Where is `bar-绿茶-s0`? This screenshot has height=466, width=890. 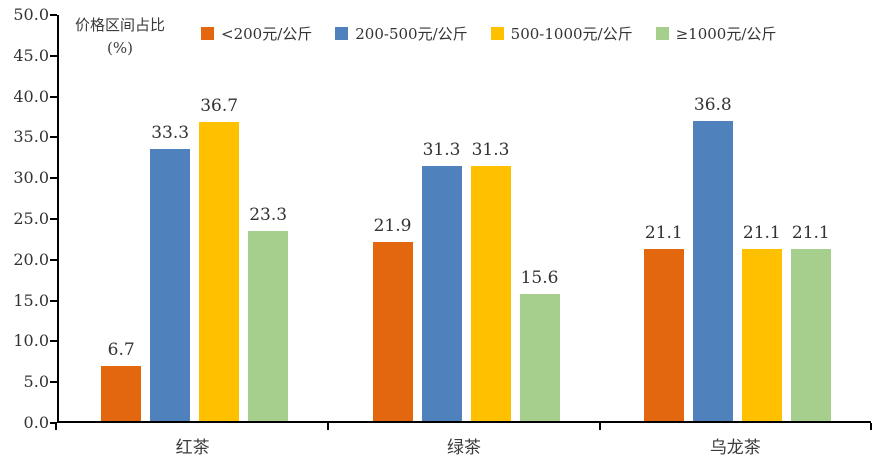
bar-绿茶-s0 is located at coordinates (392, 331).